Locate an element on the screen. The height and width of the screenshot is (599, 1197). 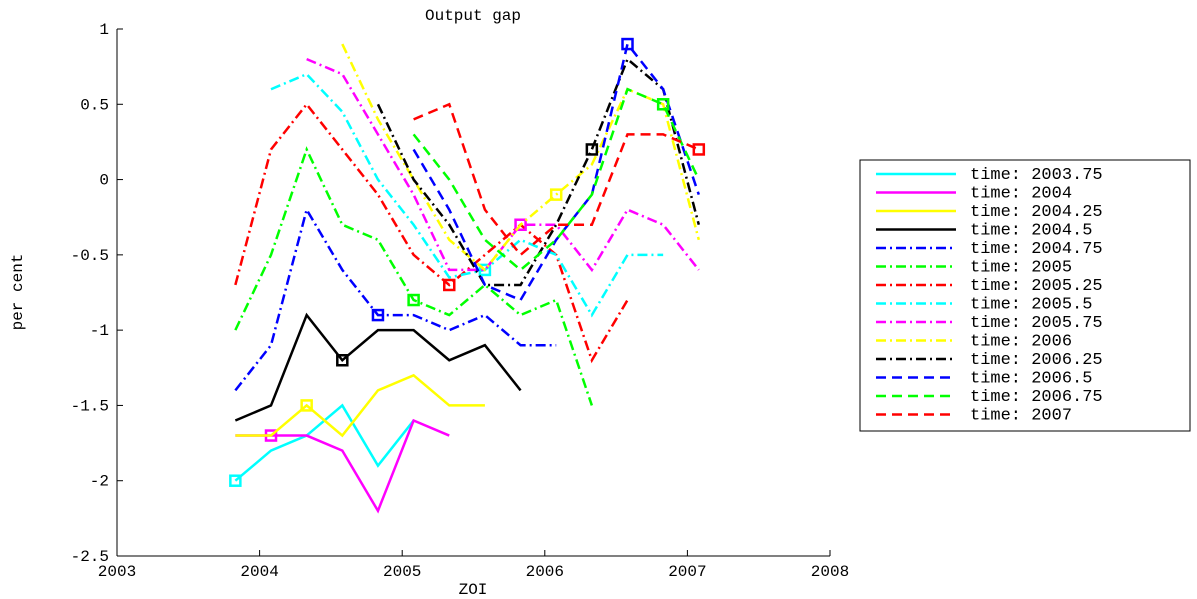
legend-box is located at coordinates (1025, 295).